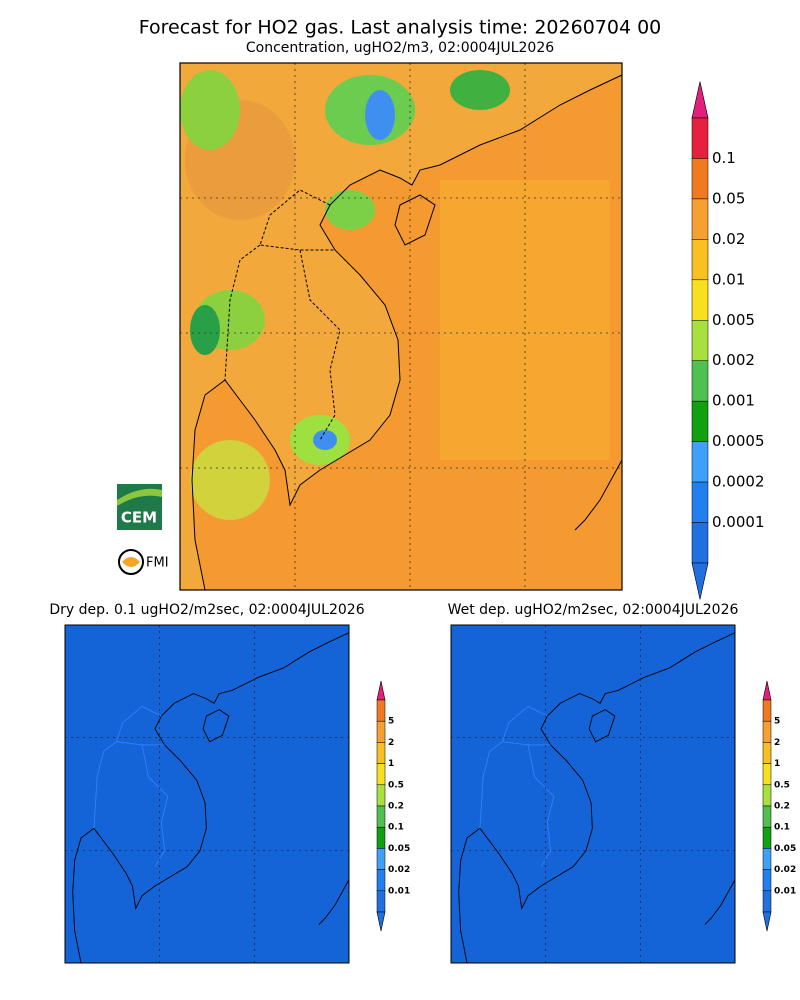 The height and width of the screenshot is (1000, 800). Describe the element at coordinates (143, 562) in the screenshot. I see `fmi-logo: FMI` at that location.